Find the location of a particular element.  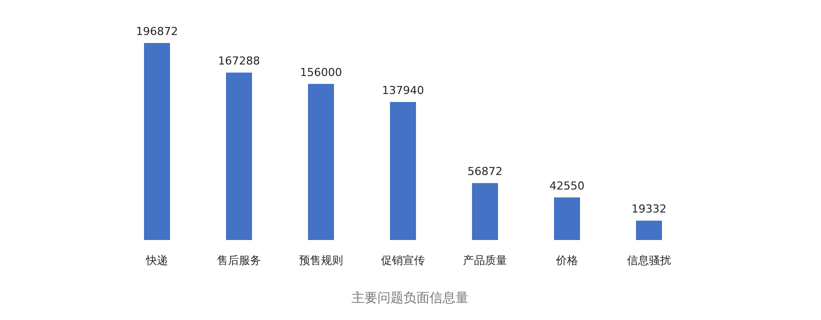

x-tick-label: 预售规则 is located at coordinates (321, 260).